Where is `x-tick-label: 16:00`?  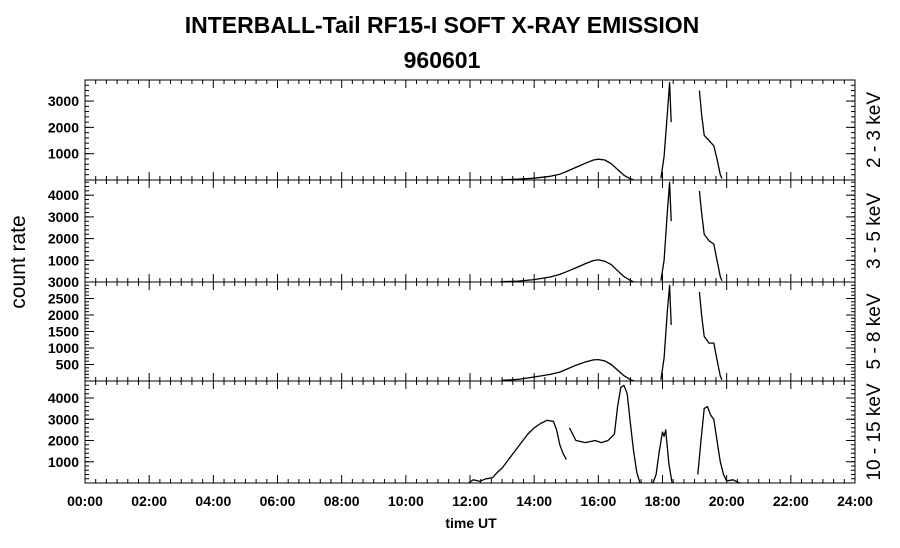 x-tick-label: 16:00 is located at coordinates (598, 501).